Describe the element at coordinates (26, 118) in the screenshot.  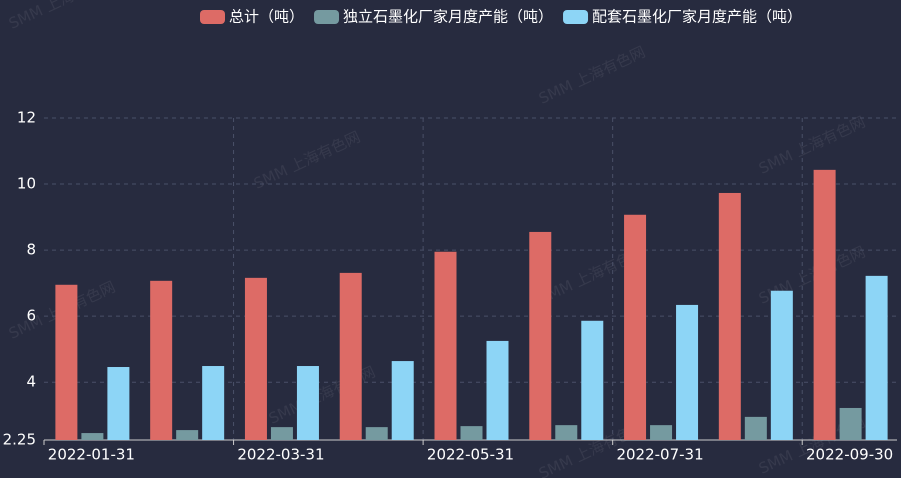
I see `y-tick-label: 12` at that location.